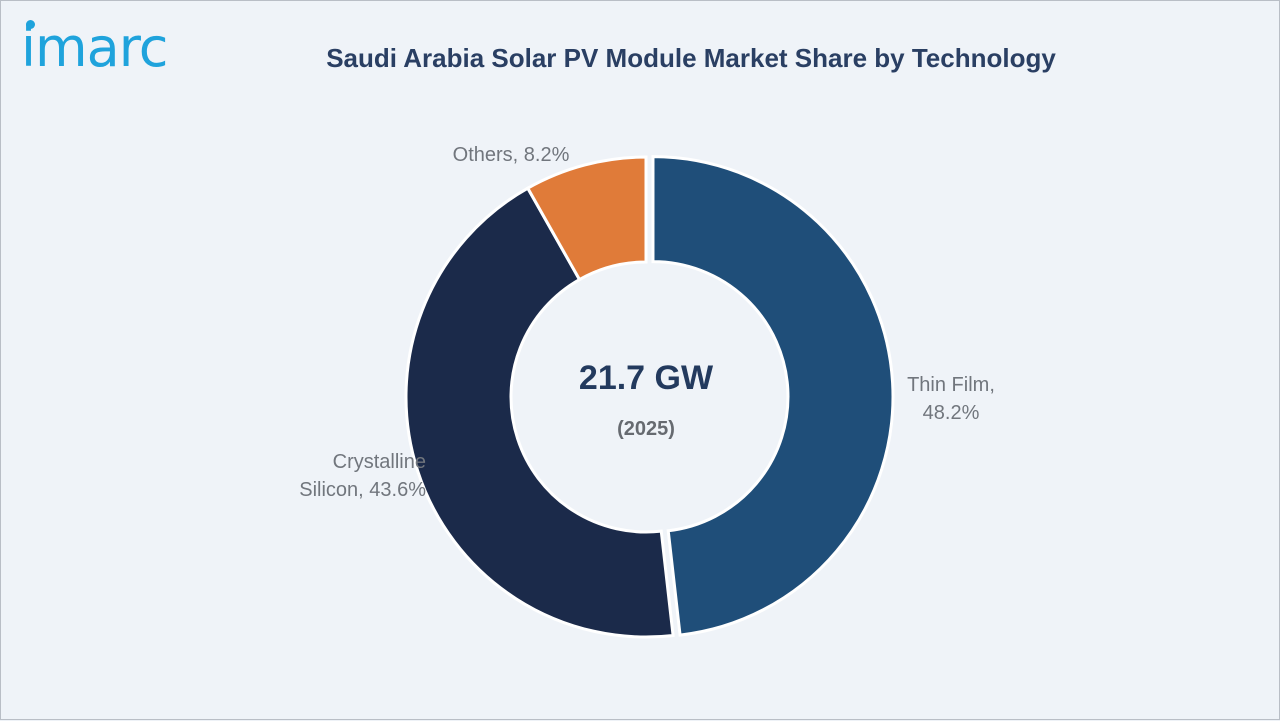  What do you see at coordinates (362, 476) in the screenshot?
I see `label-crystalline-silicon: Crystalline Silicon, 43.6%` at bounding box center [362, 476].